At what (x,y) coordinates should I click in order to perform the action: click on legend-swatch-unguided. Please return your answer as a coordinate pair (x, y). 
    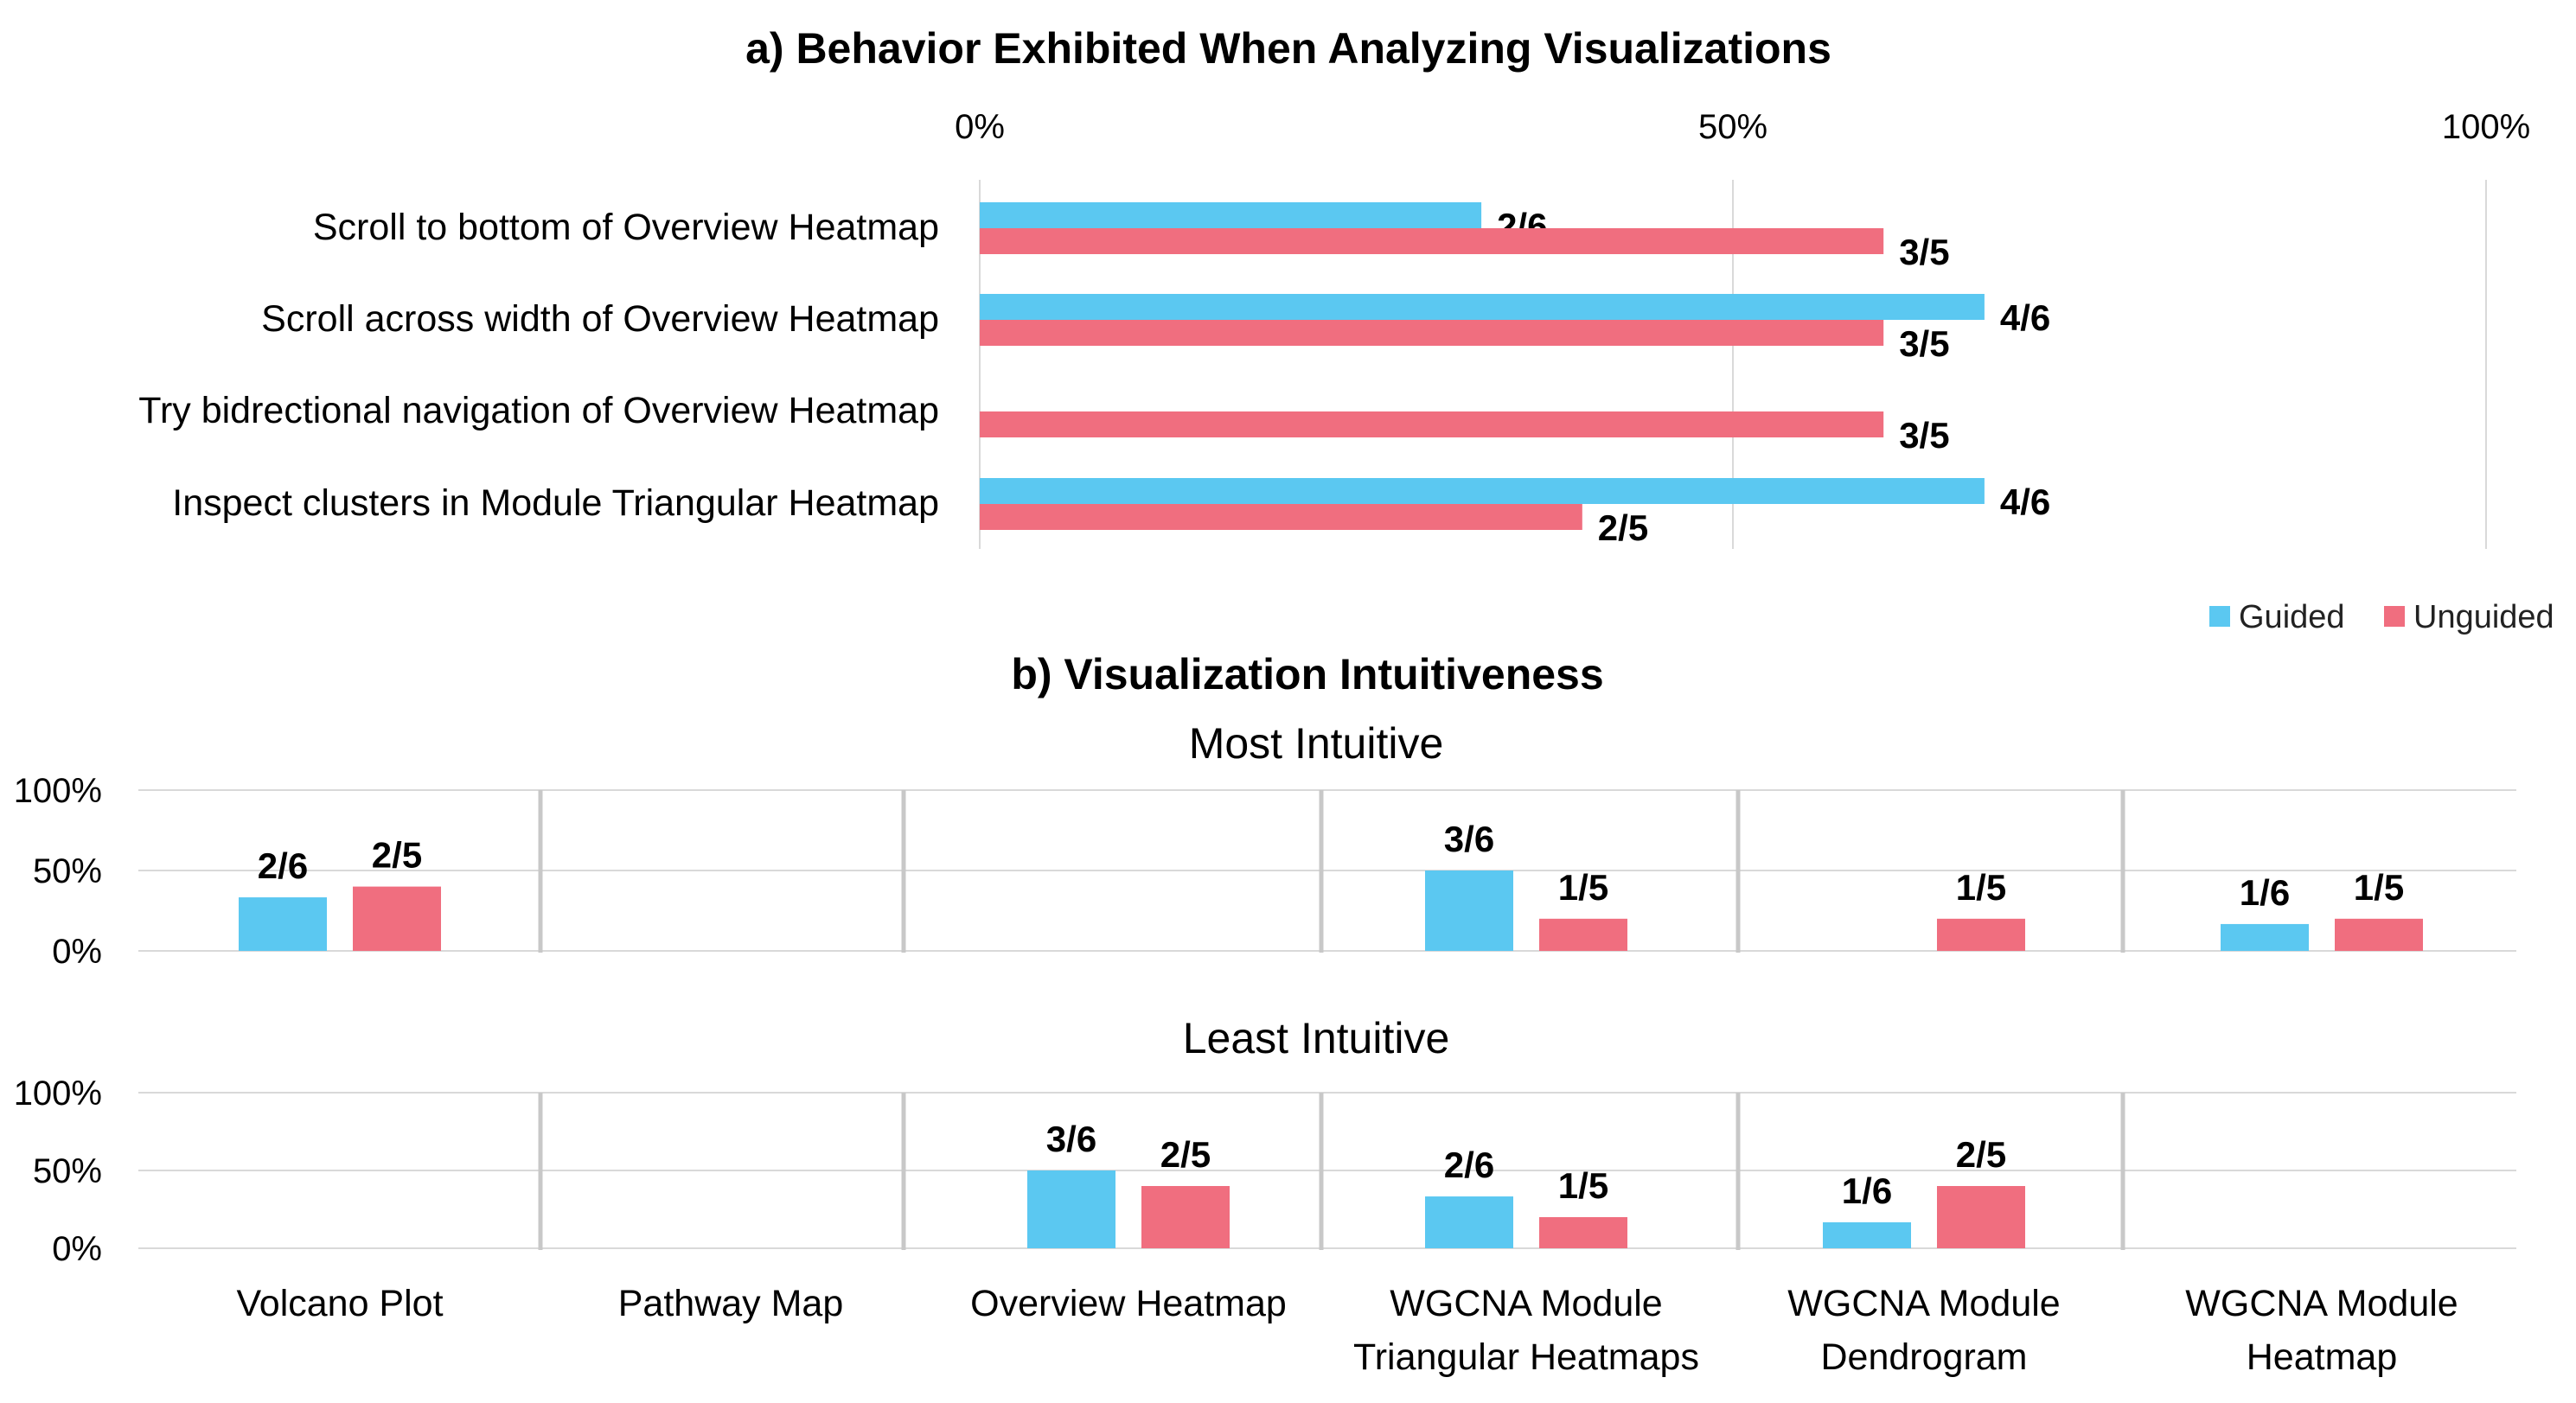
    Looking at the image, I should click on (2394, 616).